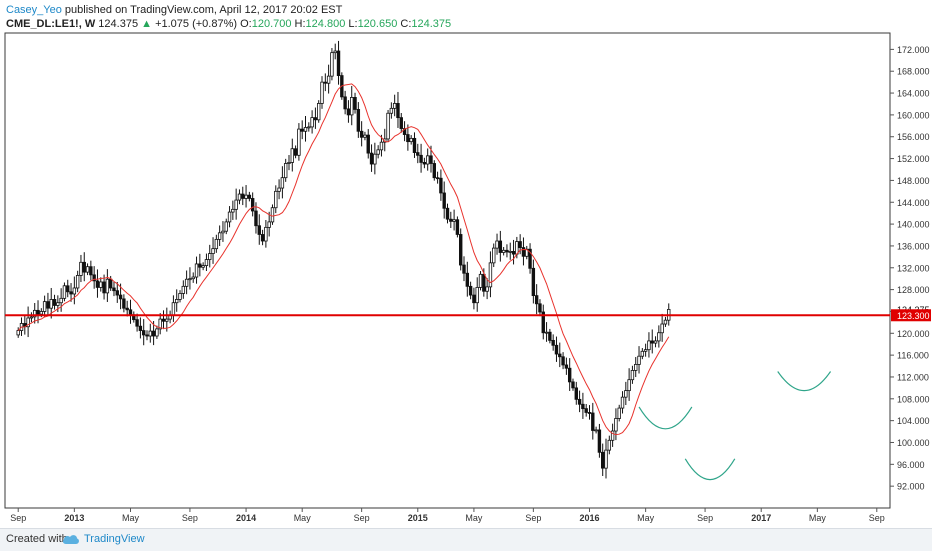 The height and width of the screenshot is (551, 932). Describe the element at coordinates (913, 159) in the screenshot. I see `y-tick-label: 152.000` at that location.